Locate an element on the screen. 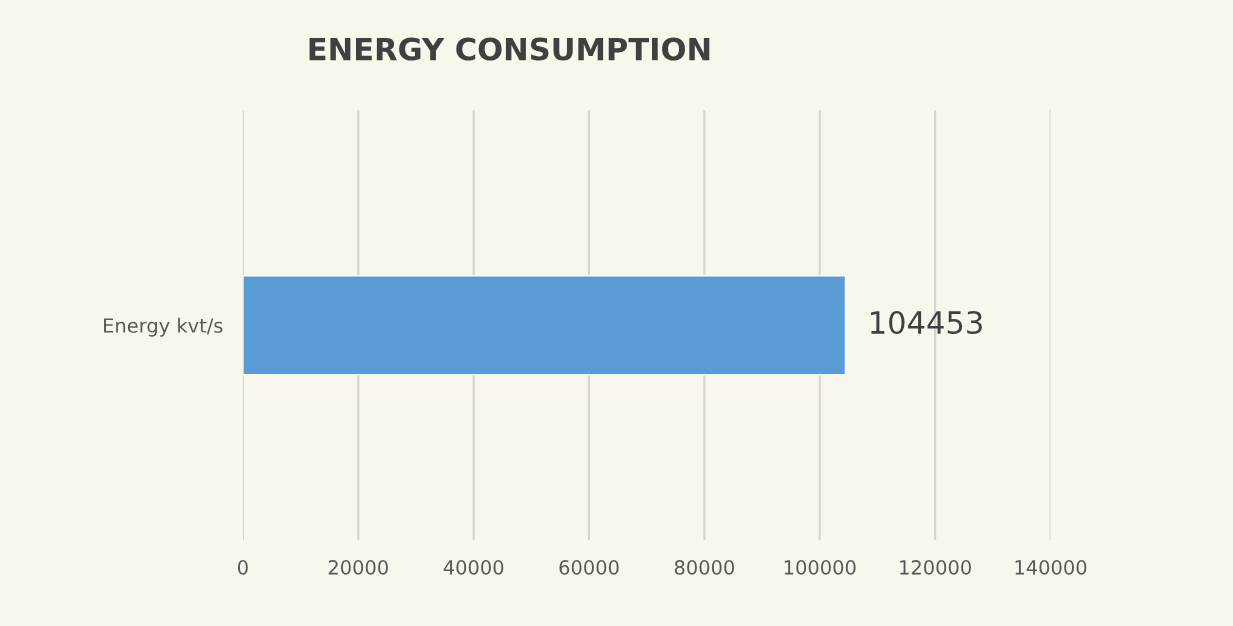  x-tick-label: 140000 is located at coordinates (1051, 567).